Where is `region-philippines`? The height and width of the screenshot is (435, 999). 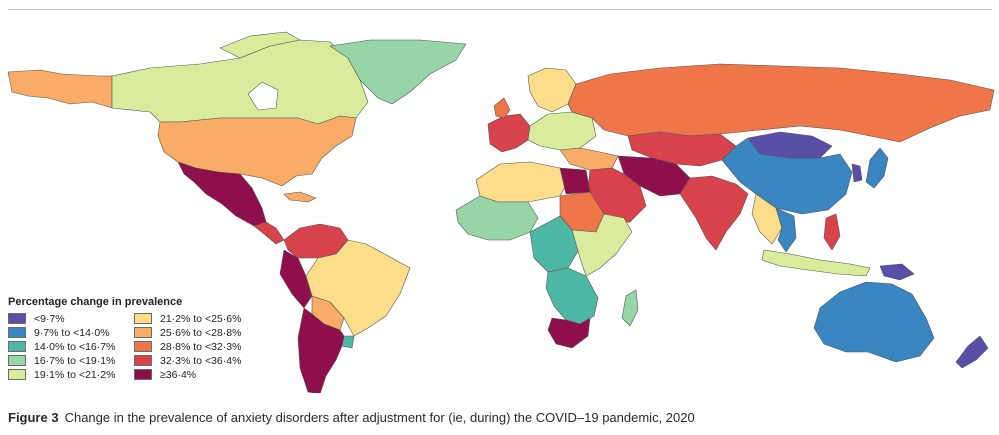
region-philippines is located at coordinates (832, 232).